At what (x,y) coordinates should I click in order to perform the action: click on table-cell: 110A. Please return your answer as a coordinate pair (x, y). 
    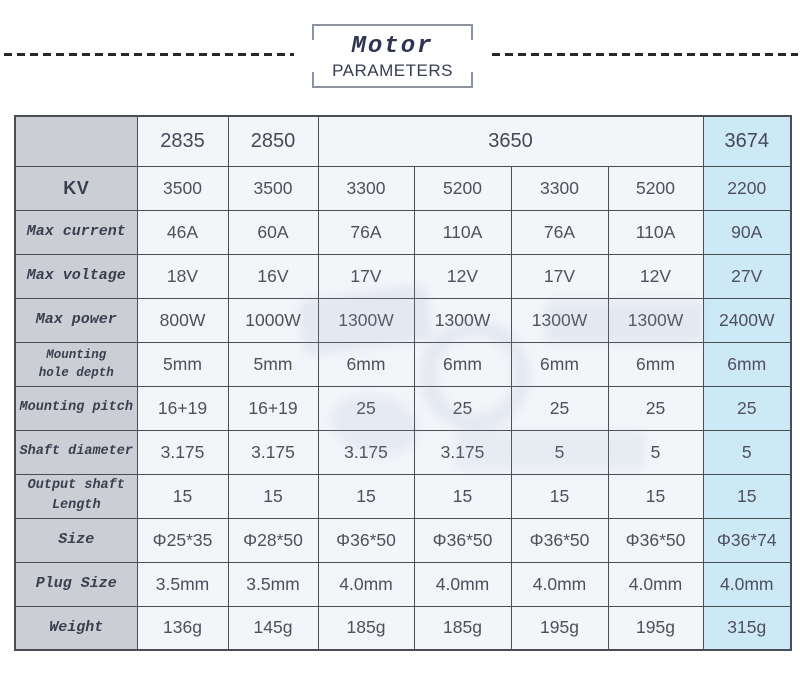
    Looking at the image, I should click on (462, 232).